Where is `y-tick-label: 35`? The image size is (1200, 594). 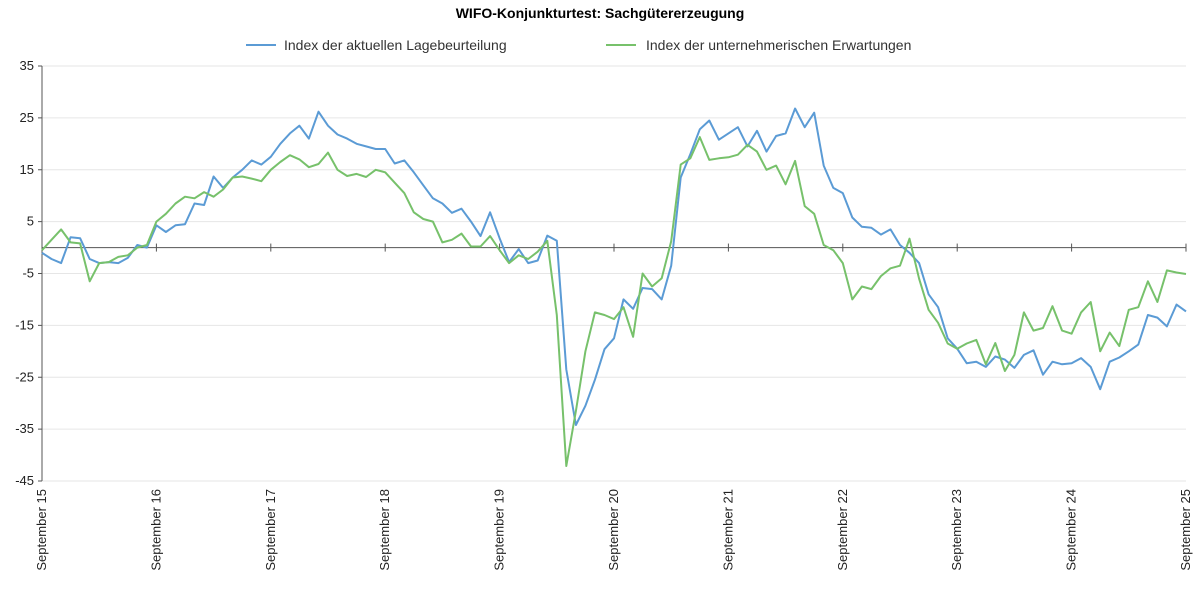
y-tick-label: 35 is located at coordinates (27, 65).